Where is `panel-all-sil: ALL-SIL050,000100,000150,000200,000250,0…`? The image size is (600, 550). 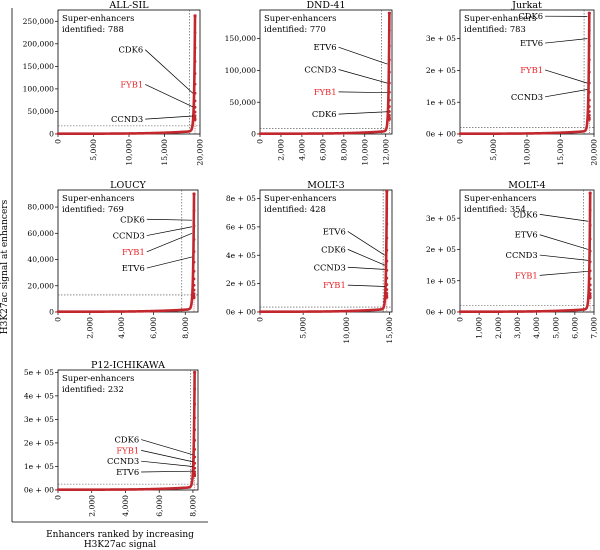
panel-all-sil: ALL-SIL050,000100,000150,000200,000250,0… is located at coordinates (114, 83).